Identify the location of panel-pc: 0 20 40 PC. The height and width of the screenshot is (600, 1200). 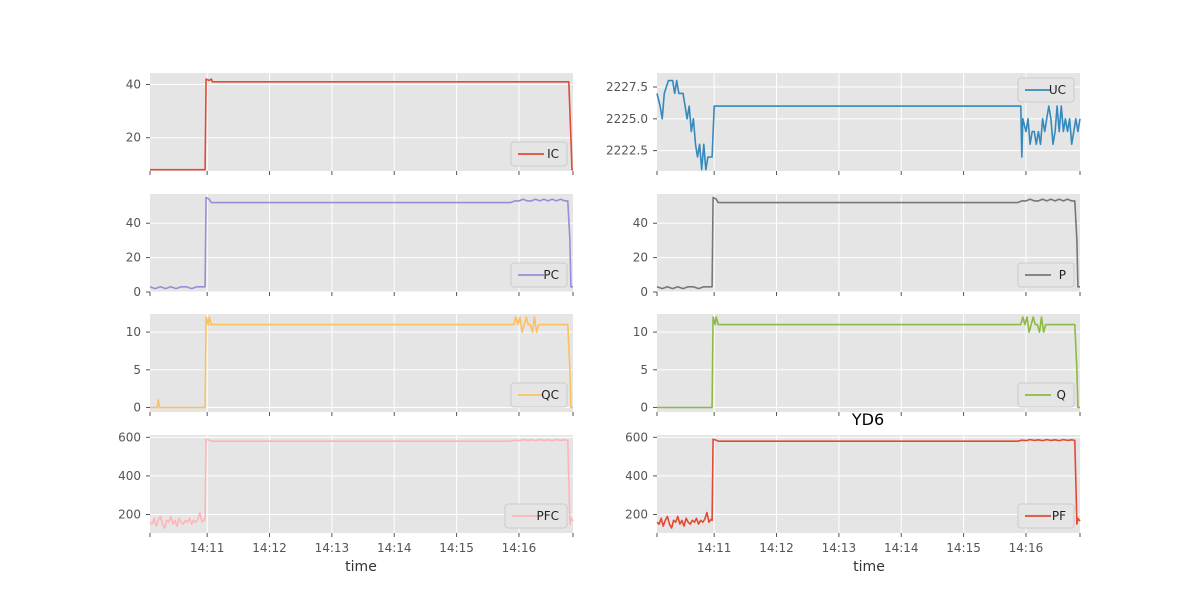
(350, 246).